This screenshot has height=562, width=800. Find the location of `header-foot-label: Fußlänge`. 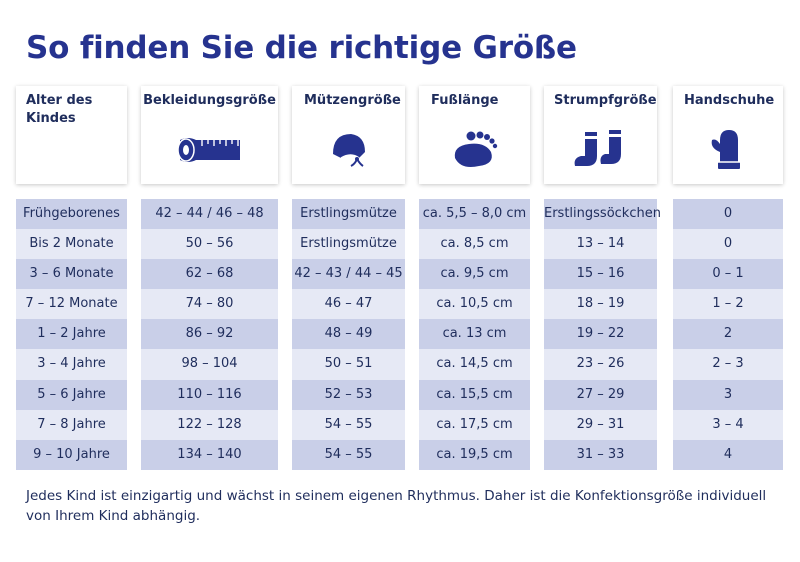

header-foot-label: Fußlänge is located at coordinates (465, 100).